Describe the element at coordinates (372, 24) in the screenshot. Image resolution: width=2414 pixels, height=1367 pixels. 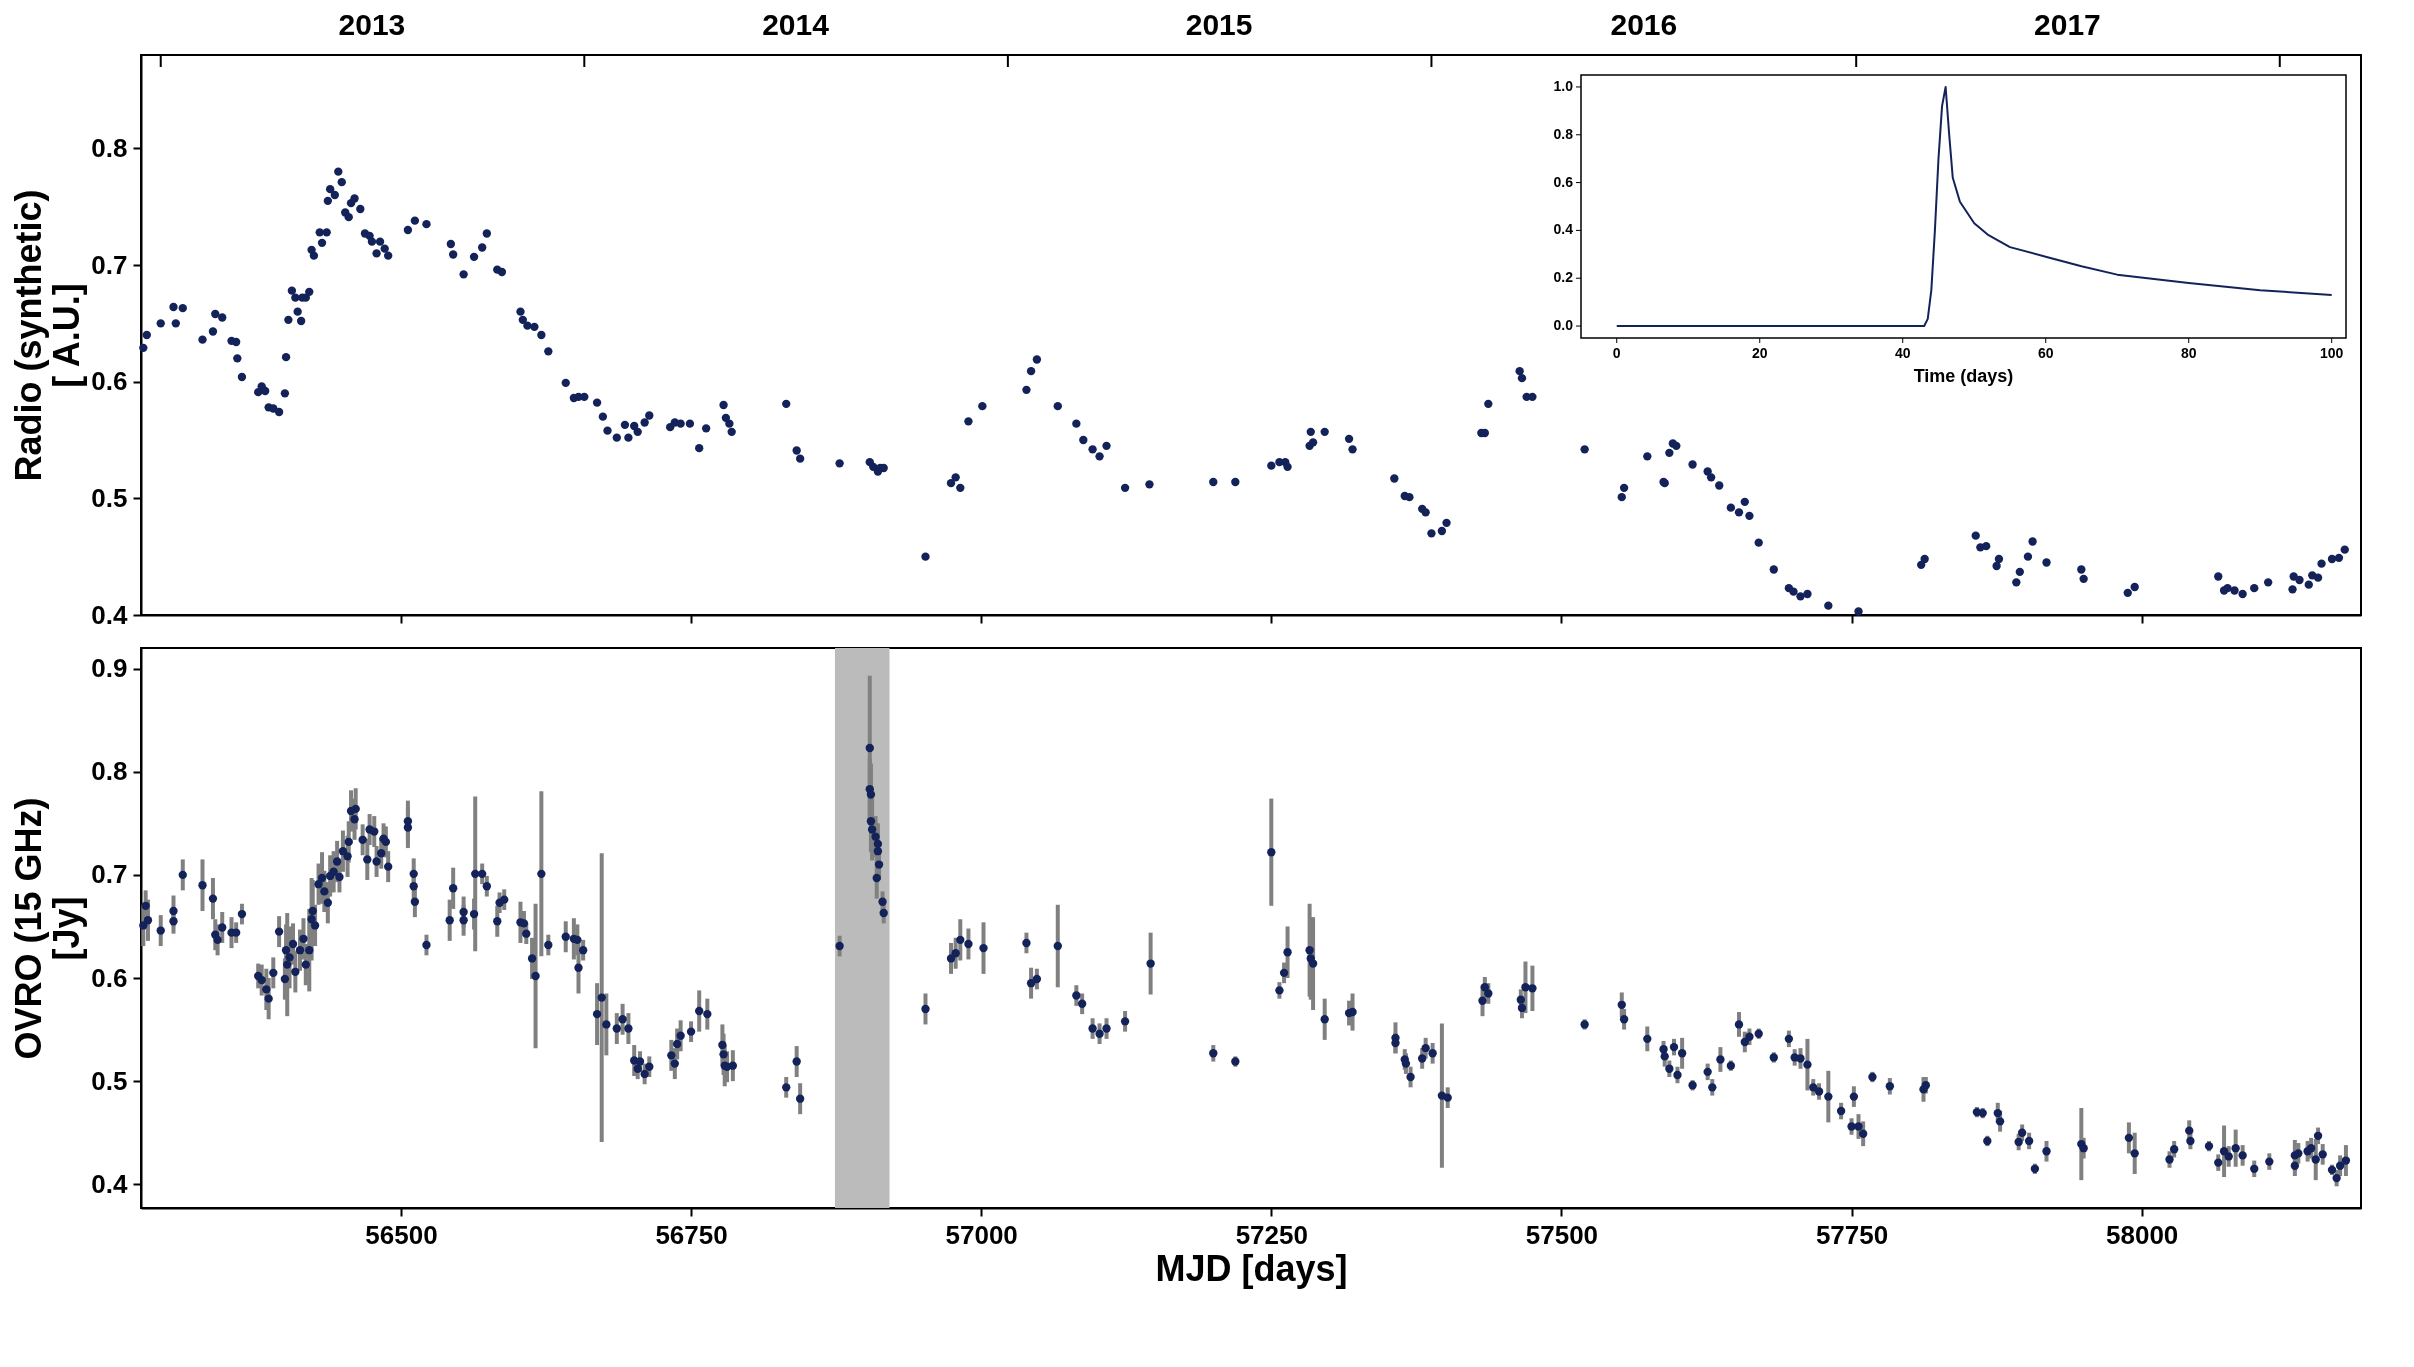
I see `x2-tick-label: 2013` at that location.